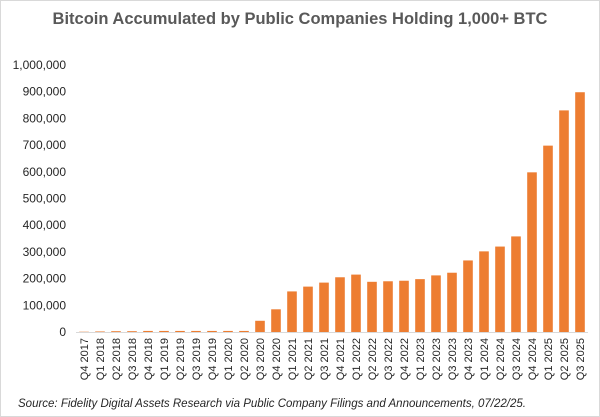 The width and height of the screenshot is (600, 417). What do you see at coordinates (133, 359) in the screenshot?
I see `x-tick-label: Q3 2018` at bounding box center [133, 359].